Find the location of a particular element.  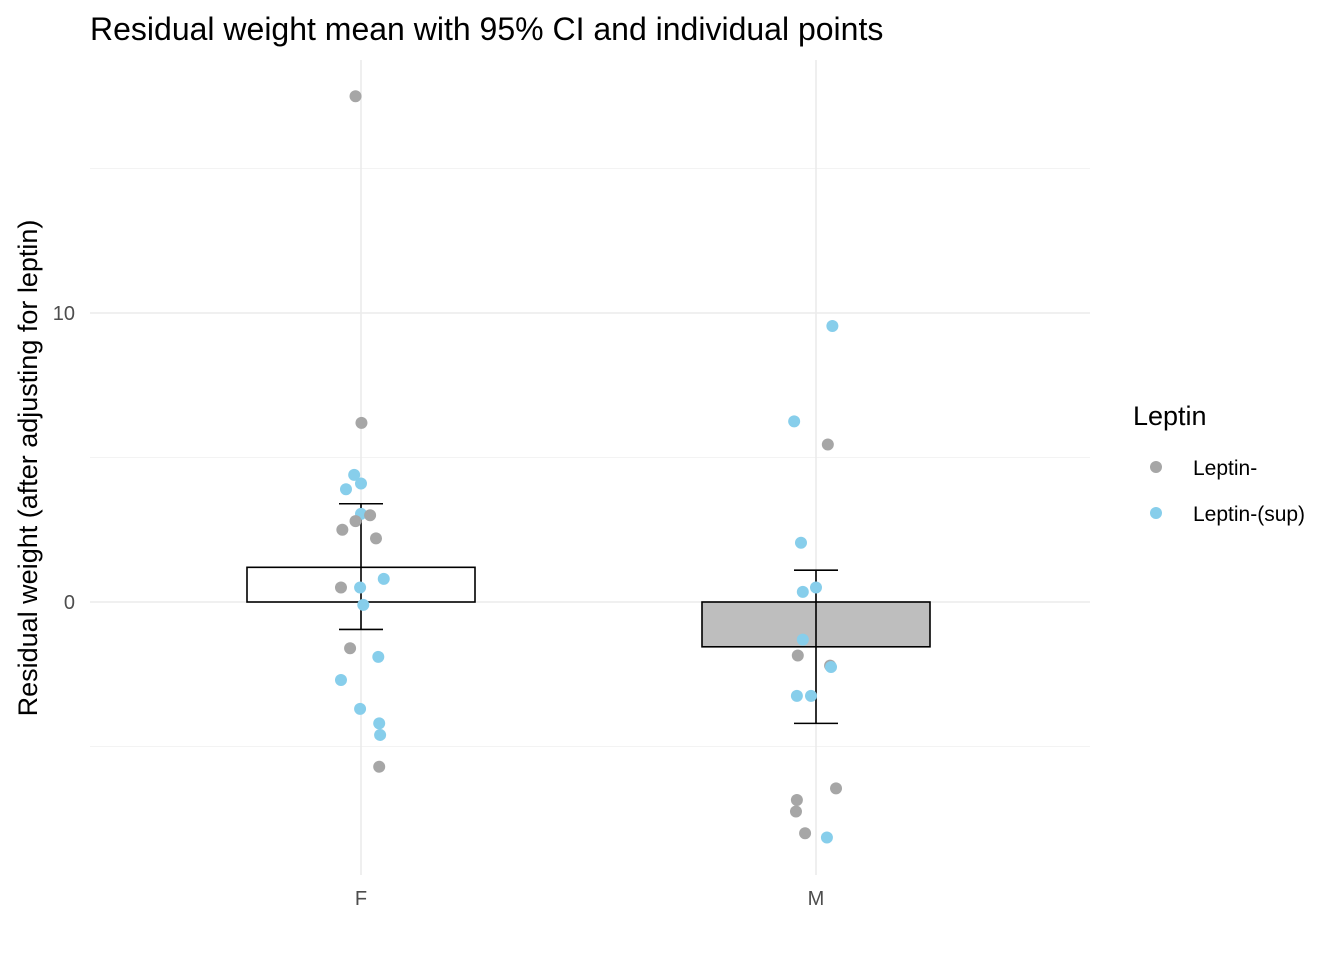

y-tick-label: 0 is located at coordinates (69, 603).